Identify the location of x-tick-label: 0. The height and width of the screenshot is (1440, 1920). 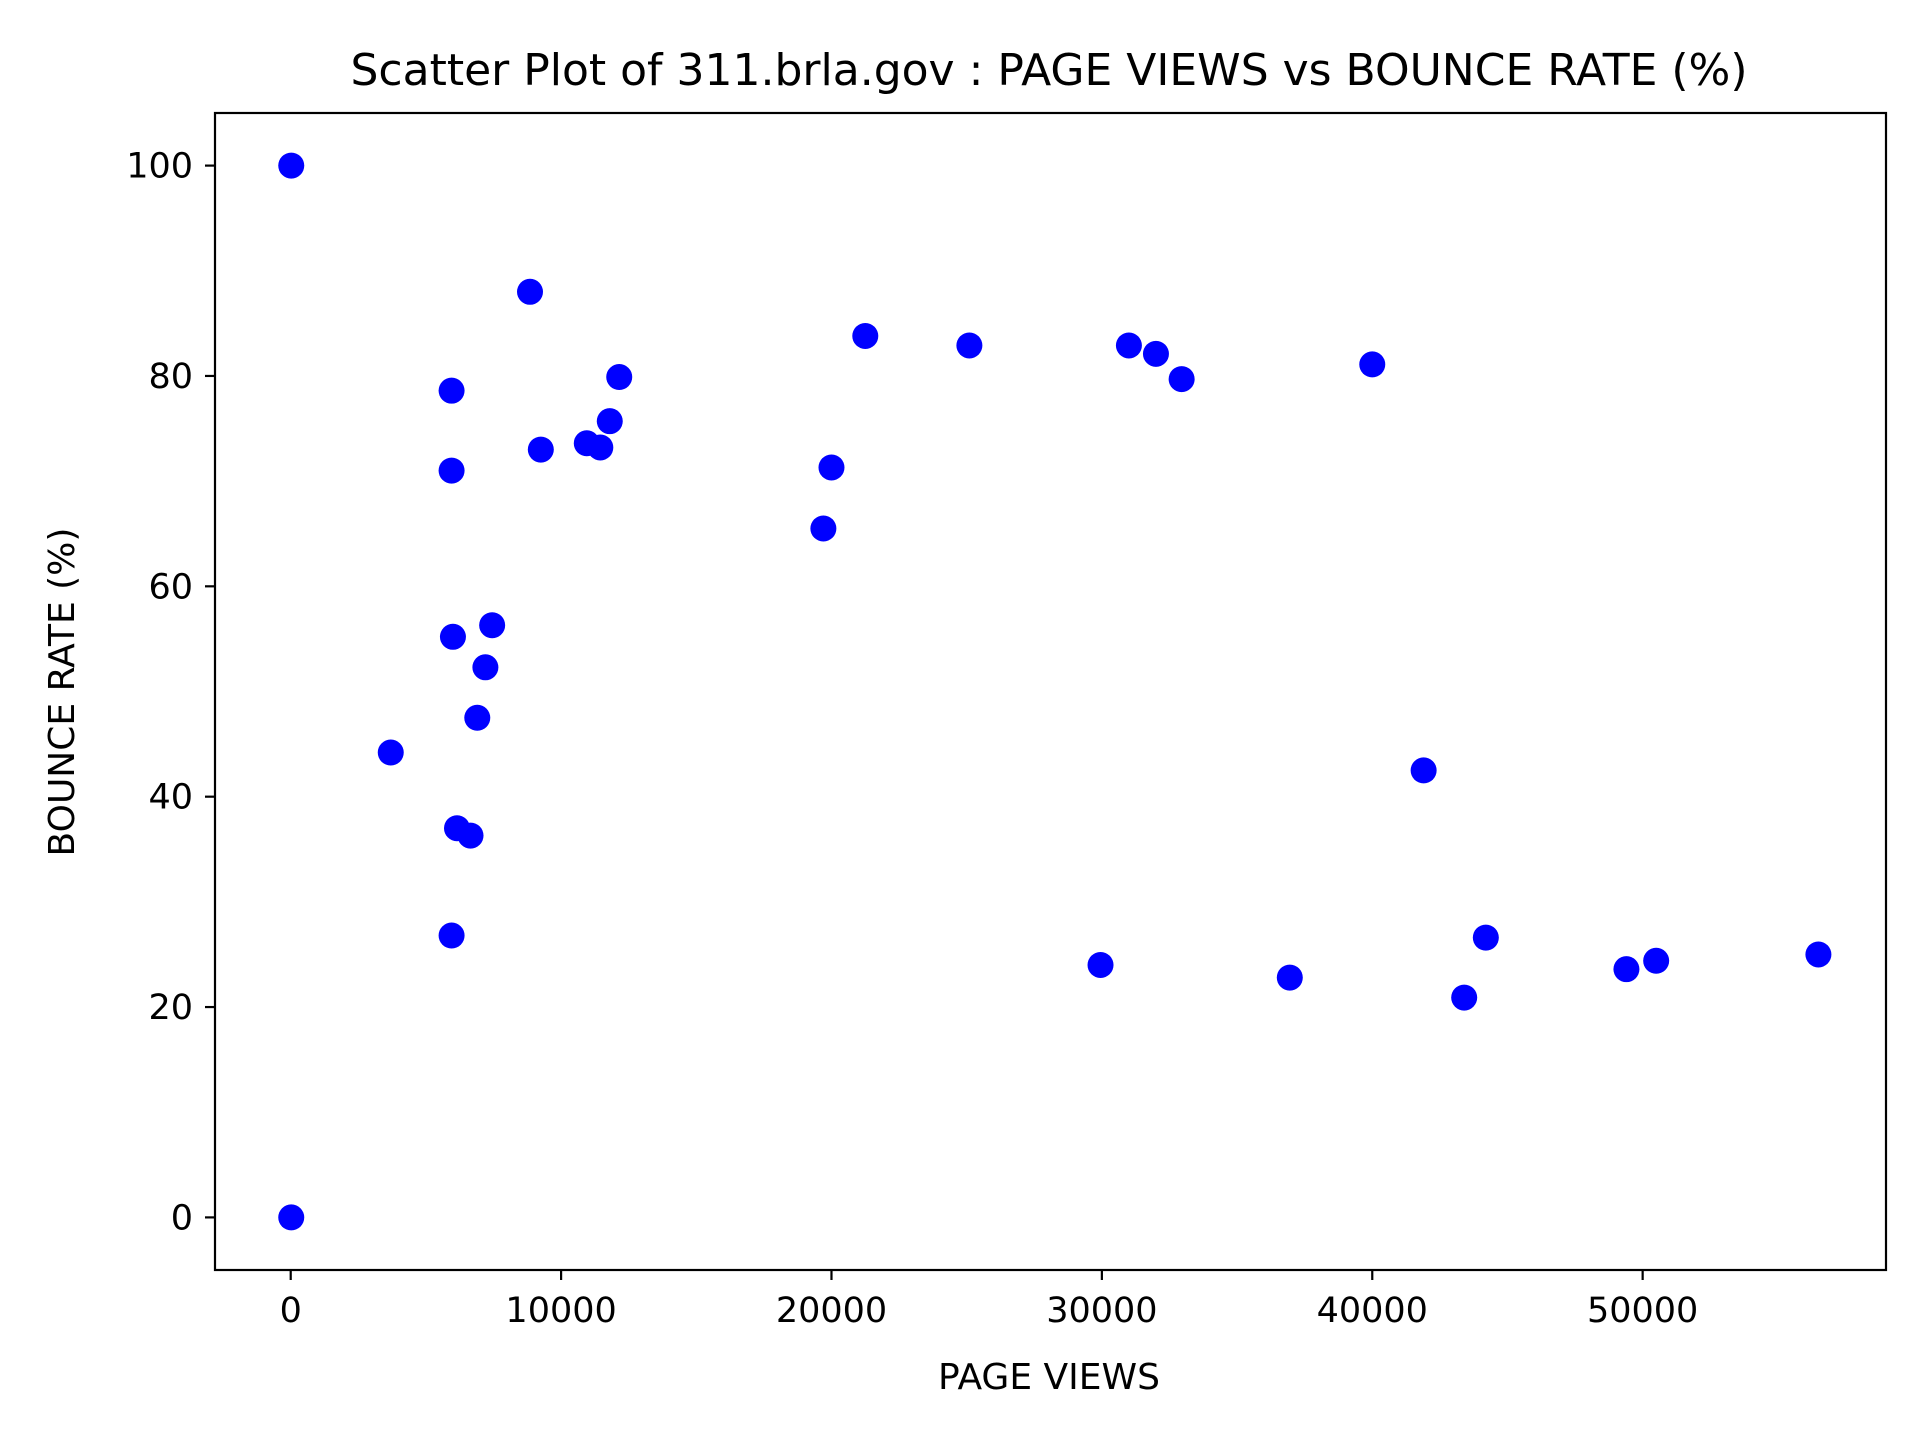
(291, 1311).